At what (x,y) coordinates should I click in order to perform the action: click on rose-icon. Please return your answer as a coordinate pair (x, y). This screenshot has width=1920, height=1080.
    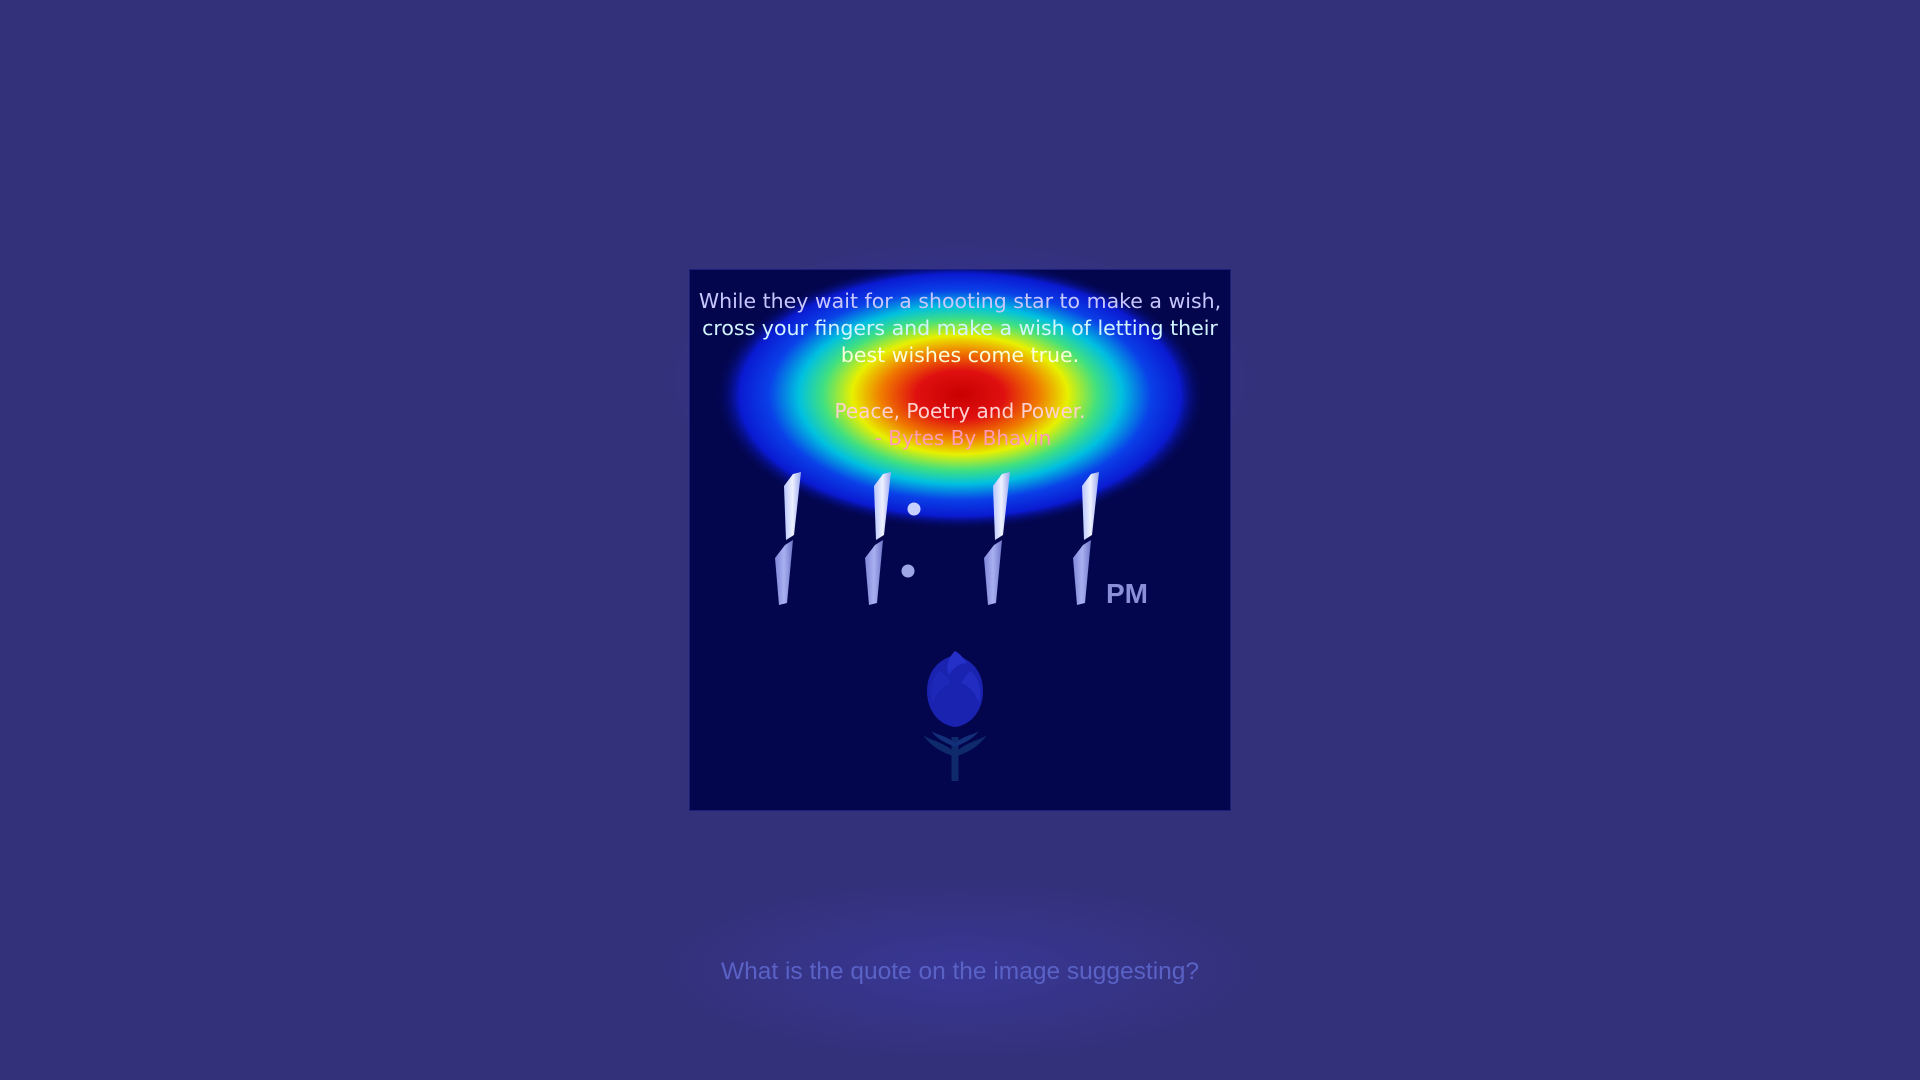
    Looking at the image, I should click on (955, 716).